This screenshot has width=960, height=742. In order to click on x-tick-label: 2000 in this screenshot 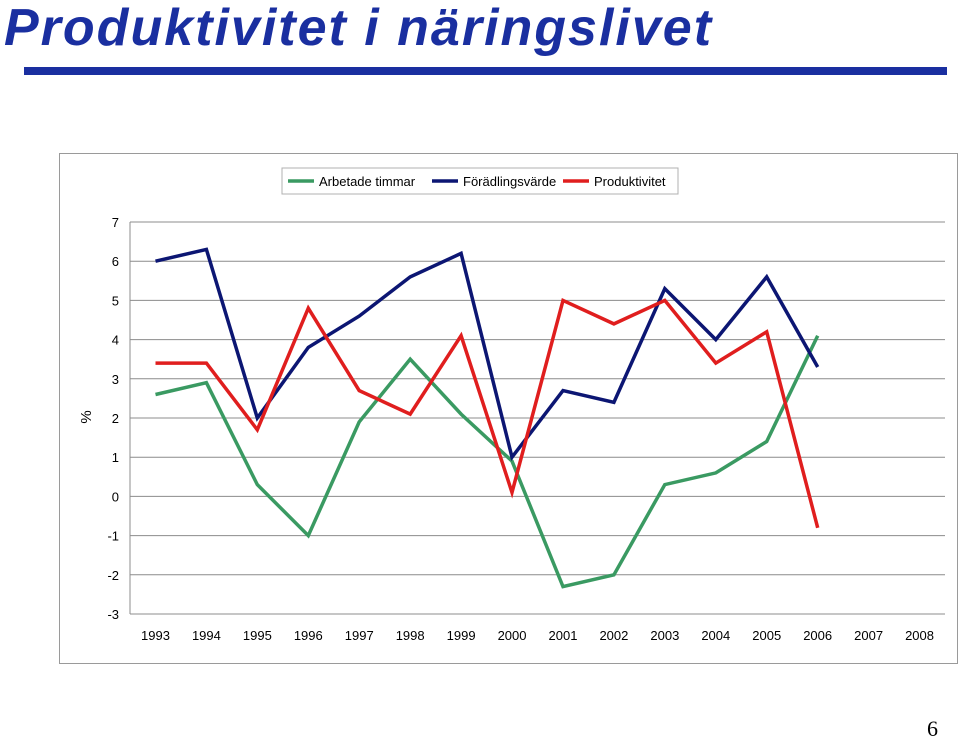, I will do `click(512, 635)`.